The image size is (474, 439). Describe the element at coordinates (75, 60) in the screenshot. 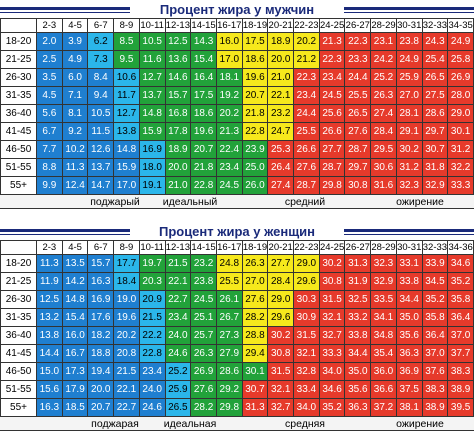

I see `value-cell: 4.9` at that location.